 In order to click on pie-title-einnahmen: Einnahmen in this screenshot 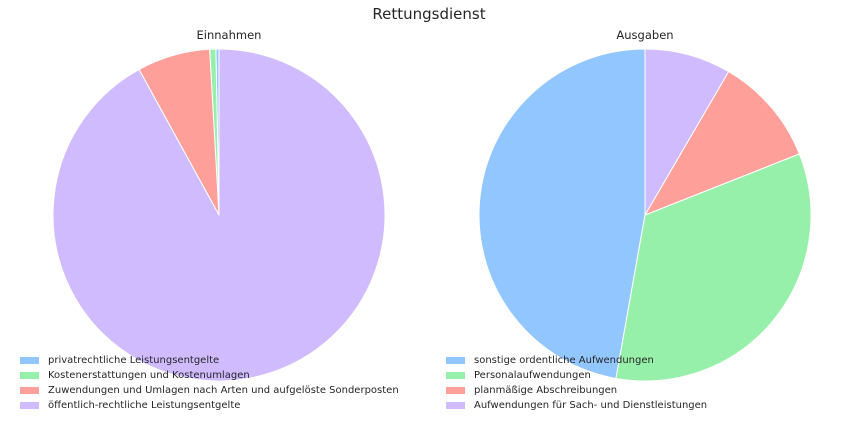, I will do `click(229, 35)`.